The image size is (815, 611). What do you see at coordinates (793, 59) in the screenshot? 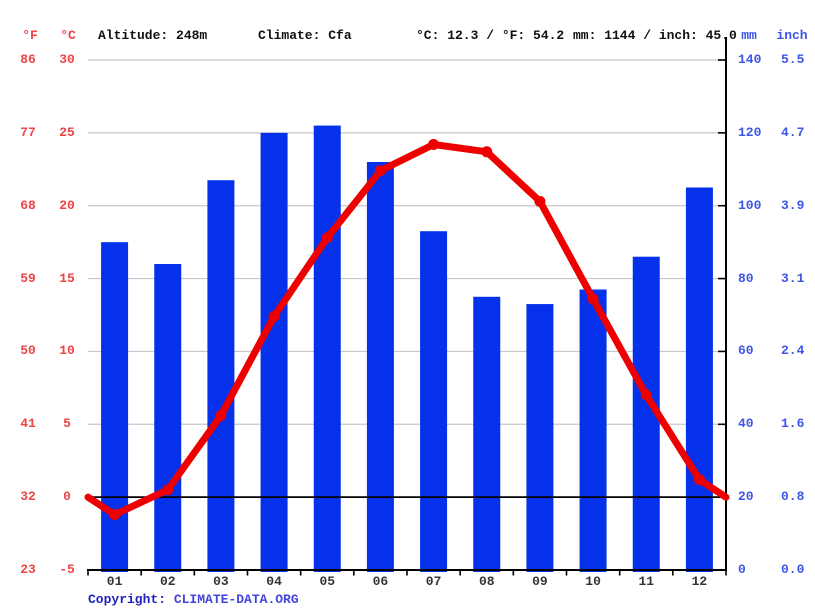
I see `inch-tick-label: 5.5` at bounding box center [793, 59].